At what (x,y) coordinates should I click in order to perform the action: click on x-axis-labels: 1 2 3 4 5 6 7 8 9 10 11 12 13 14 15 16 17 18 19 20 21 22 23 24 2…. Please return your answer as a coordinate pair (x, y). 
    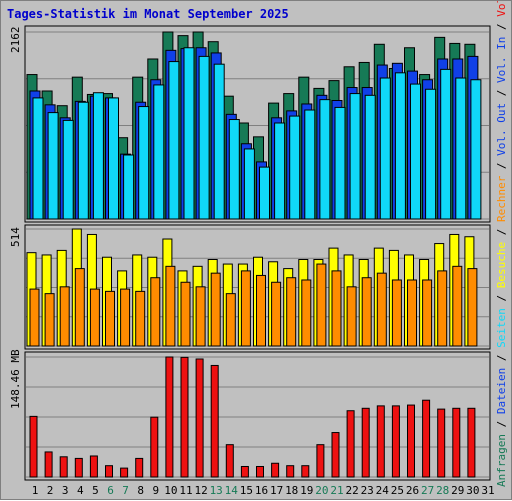
    Looking at the image, I should click on (263, 490).